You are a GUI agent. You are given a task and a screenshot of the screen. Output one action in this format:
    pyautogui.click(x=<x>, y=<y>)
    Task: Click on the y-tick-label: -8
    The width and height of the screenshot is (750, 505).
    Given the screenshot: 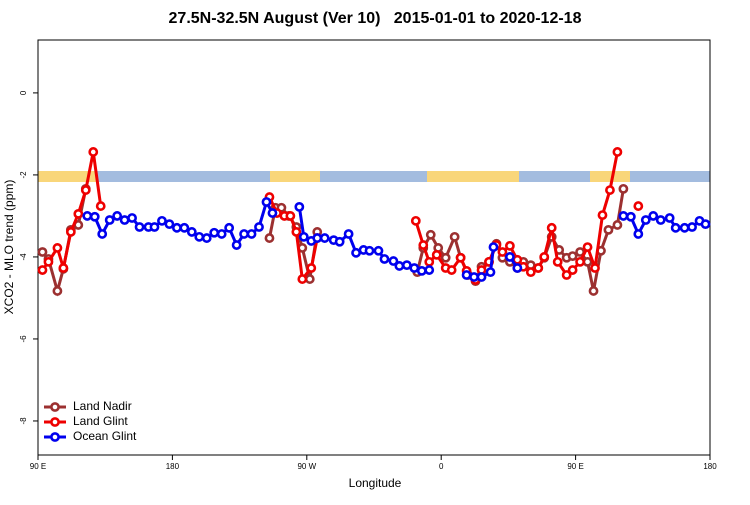 What is the action you would take?
    pyautogui.click(x=23, y=421)
    